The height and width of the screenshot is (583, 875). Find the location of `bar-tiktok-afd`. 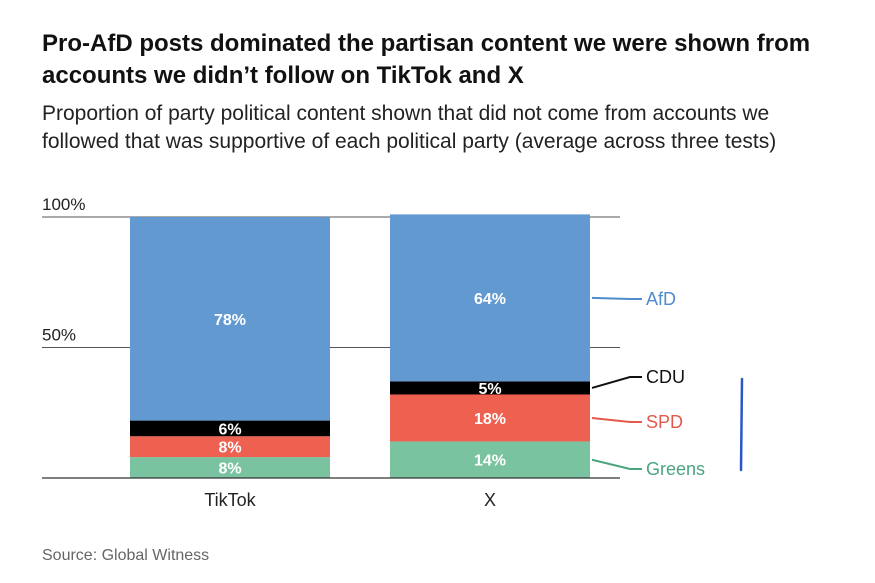

bar-tiktok-afd is located at coordinates (230, 319).